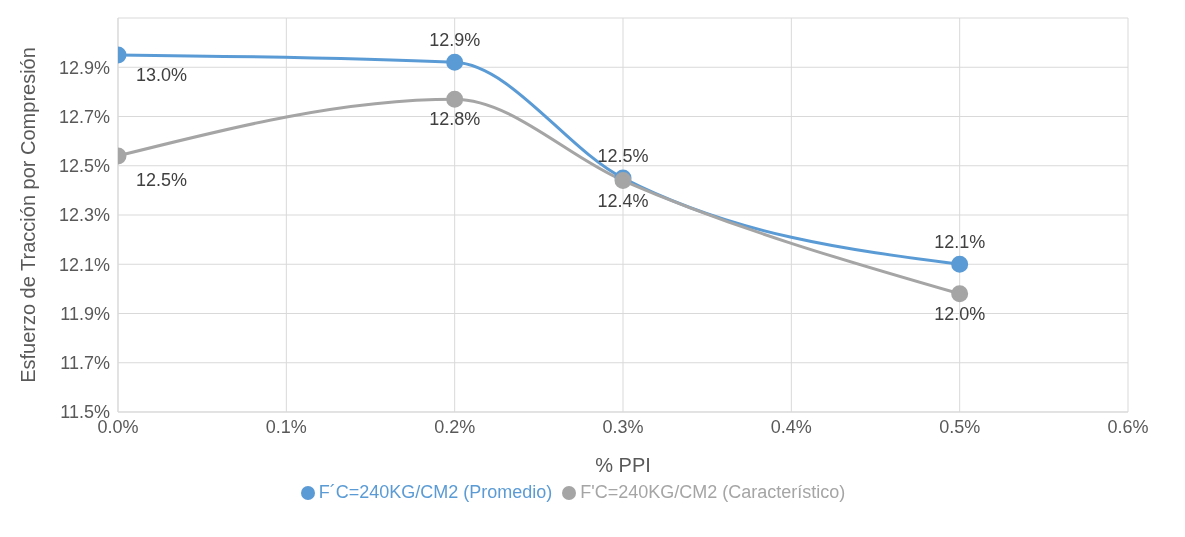 The image size is (1185, 537). What do you see at coordinates (960, 242) in the screenshot?
I see `data-label: 12.1%` at bounding box center [960, 242].